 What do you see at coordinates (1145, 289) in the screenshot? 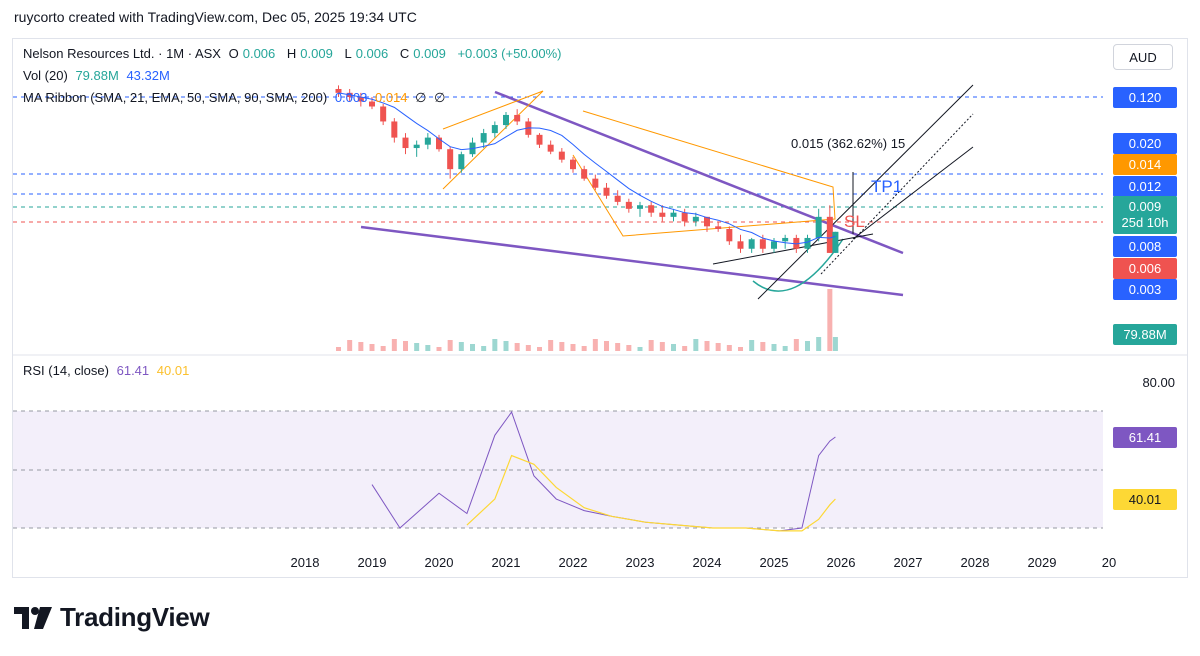
I see `price-label-0003: 0.003` at bounding box center [1145, 289].